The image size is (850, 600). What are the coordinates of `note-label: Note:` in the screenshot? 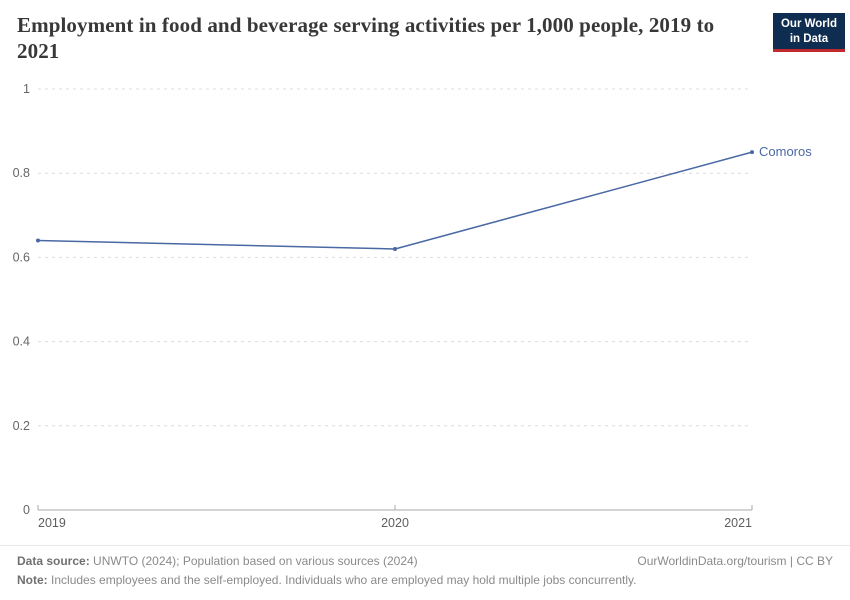 It's located at (32, 580).